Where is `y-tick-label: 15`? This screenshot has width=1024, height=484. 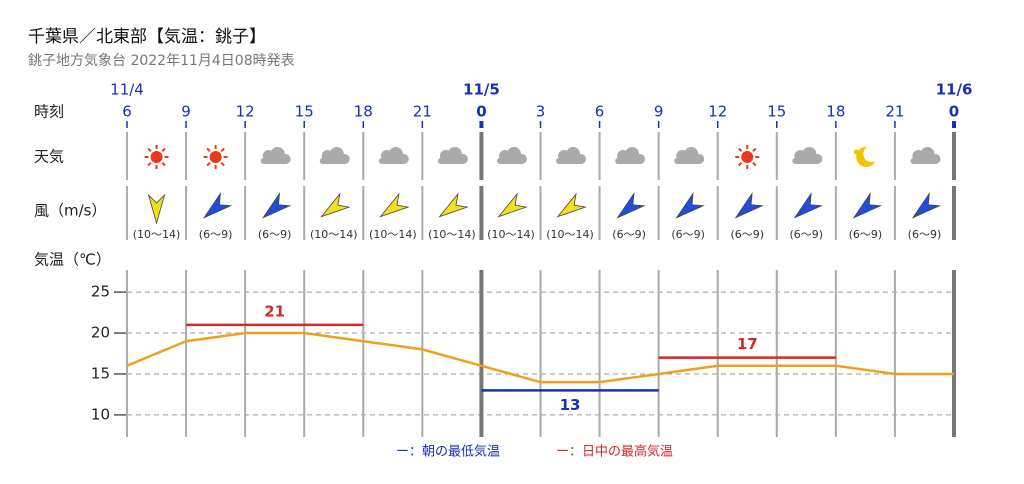 y-tick-label: 15 is located at coordinates (100, 373).